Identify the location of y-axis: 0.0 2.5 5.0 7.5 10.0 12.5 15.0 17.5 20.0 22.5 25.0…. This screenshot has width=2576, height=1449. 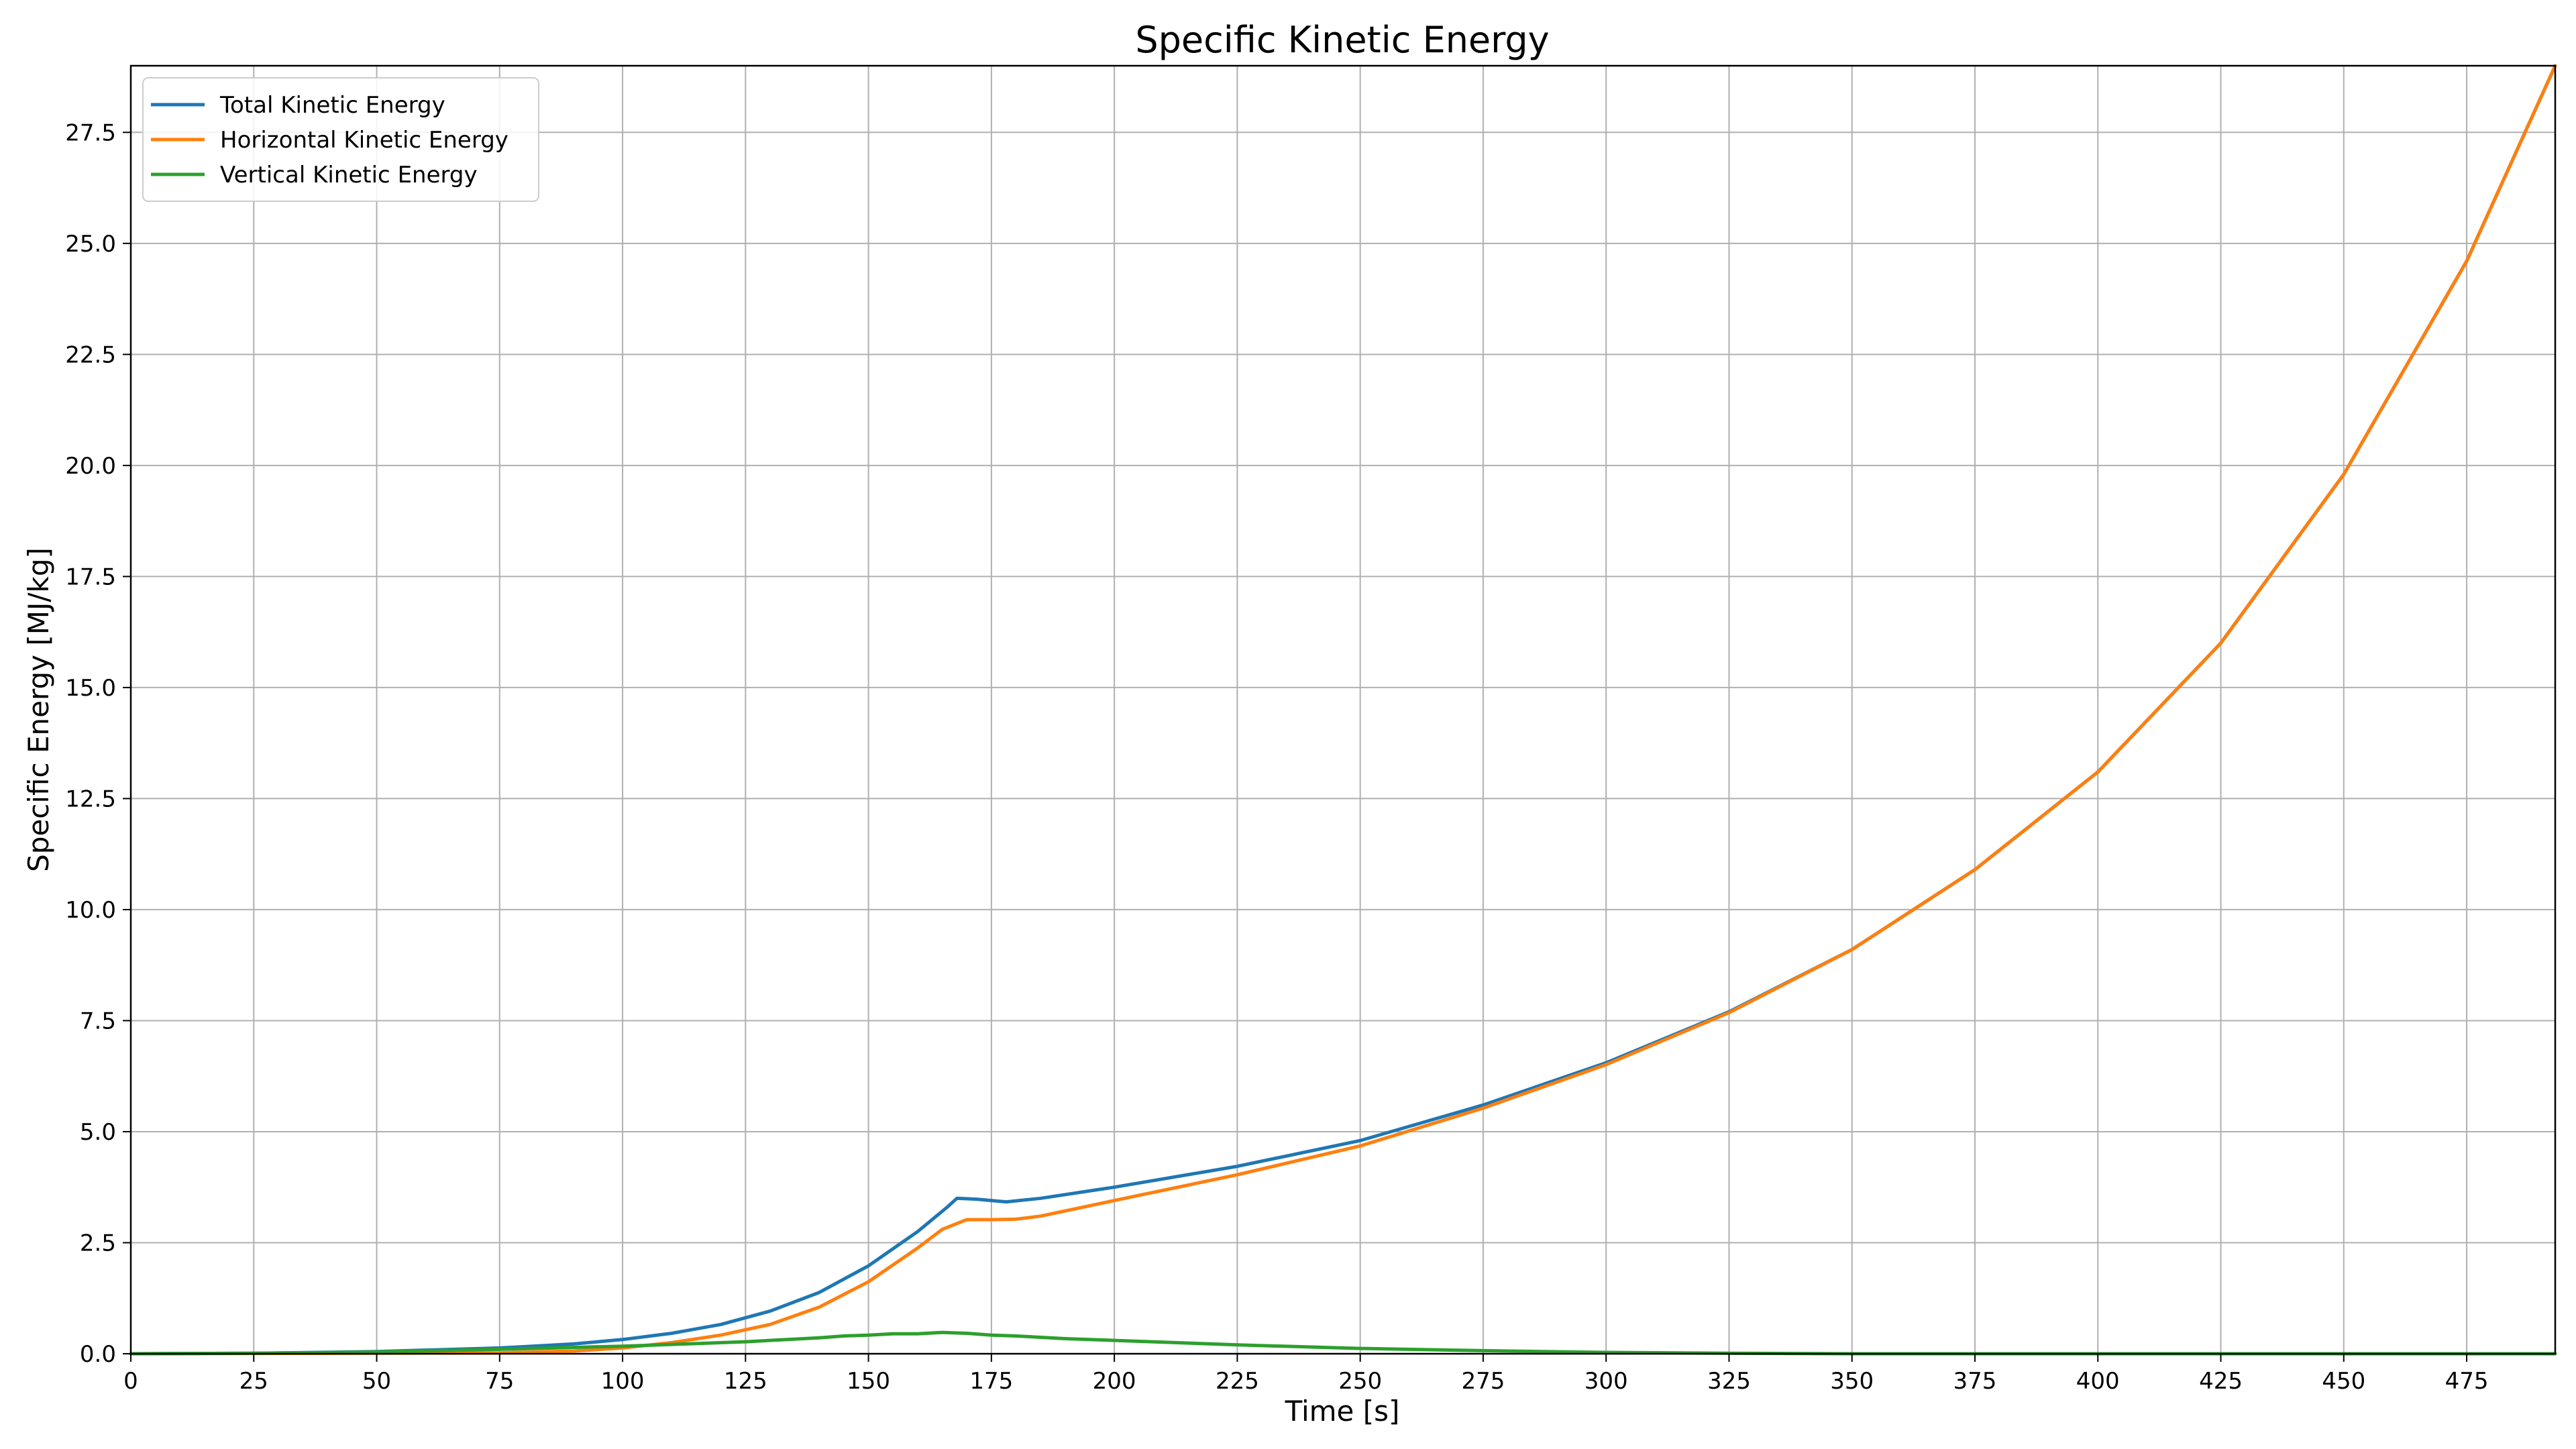
(98, 743).